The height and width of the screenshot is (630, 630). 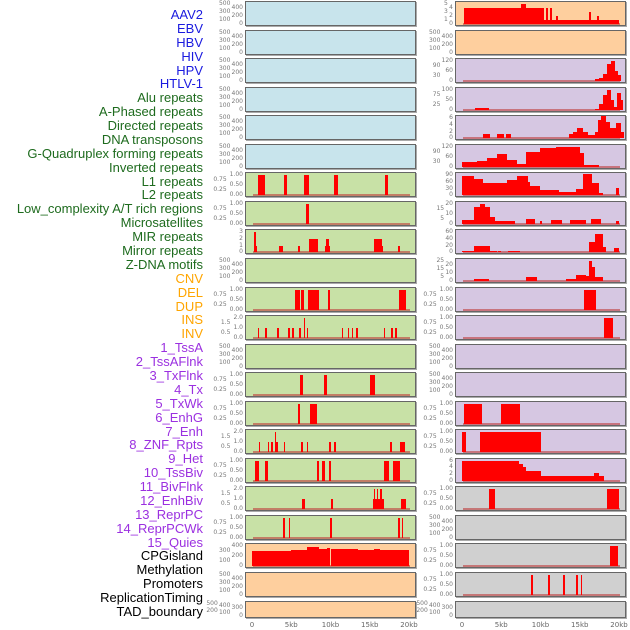 I want to click on y-tick-label: 50, so click(x=449, y=99).